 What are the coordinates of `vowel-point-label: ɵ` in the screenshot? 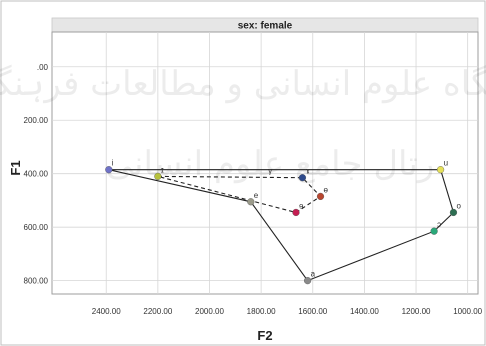 It's located at (326, 189).